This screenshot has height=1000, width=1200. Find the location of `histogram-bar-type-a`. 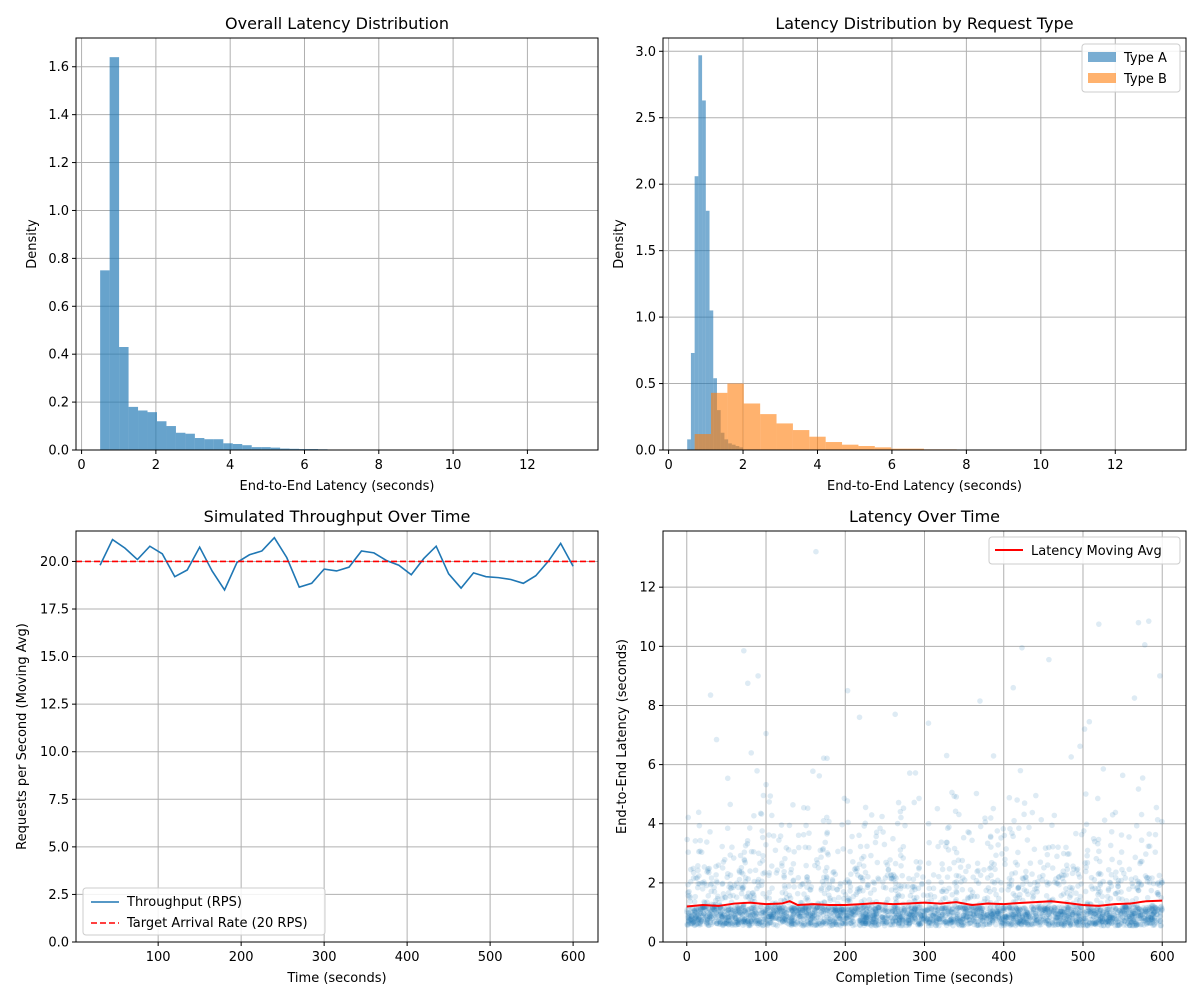

histogram-bar-type-a is located at coordinates (696, 313).